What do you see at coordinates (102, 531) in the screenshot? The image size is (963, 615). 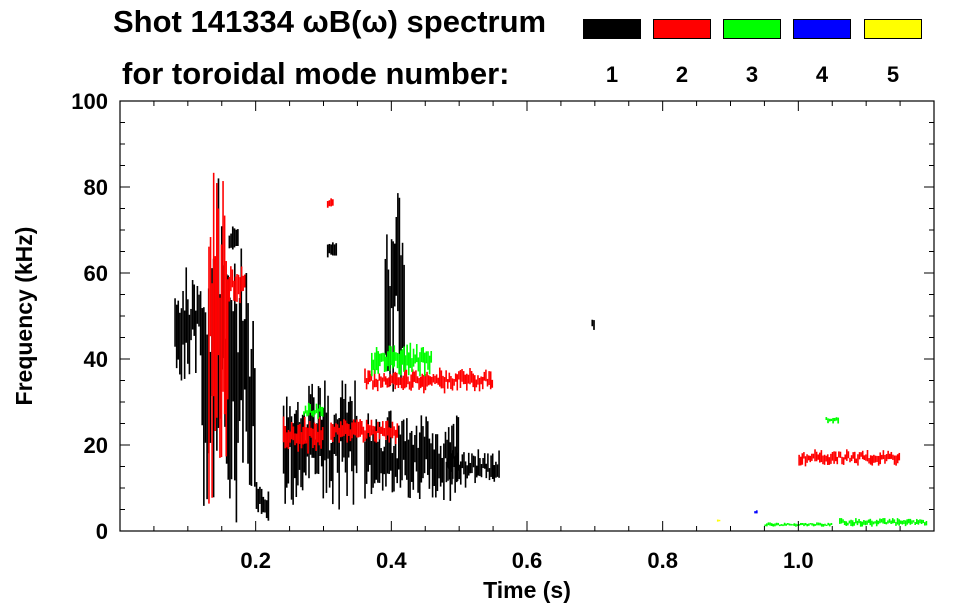 I see `y-tick-label: 0` at bounding box center [102, 531].